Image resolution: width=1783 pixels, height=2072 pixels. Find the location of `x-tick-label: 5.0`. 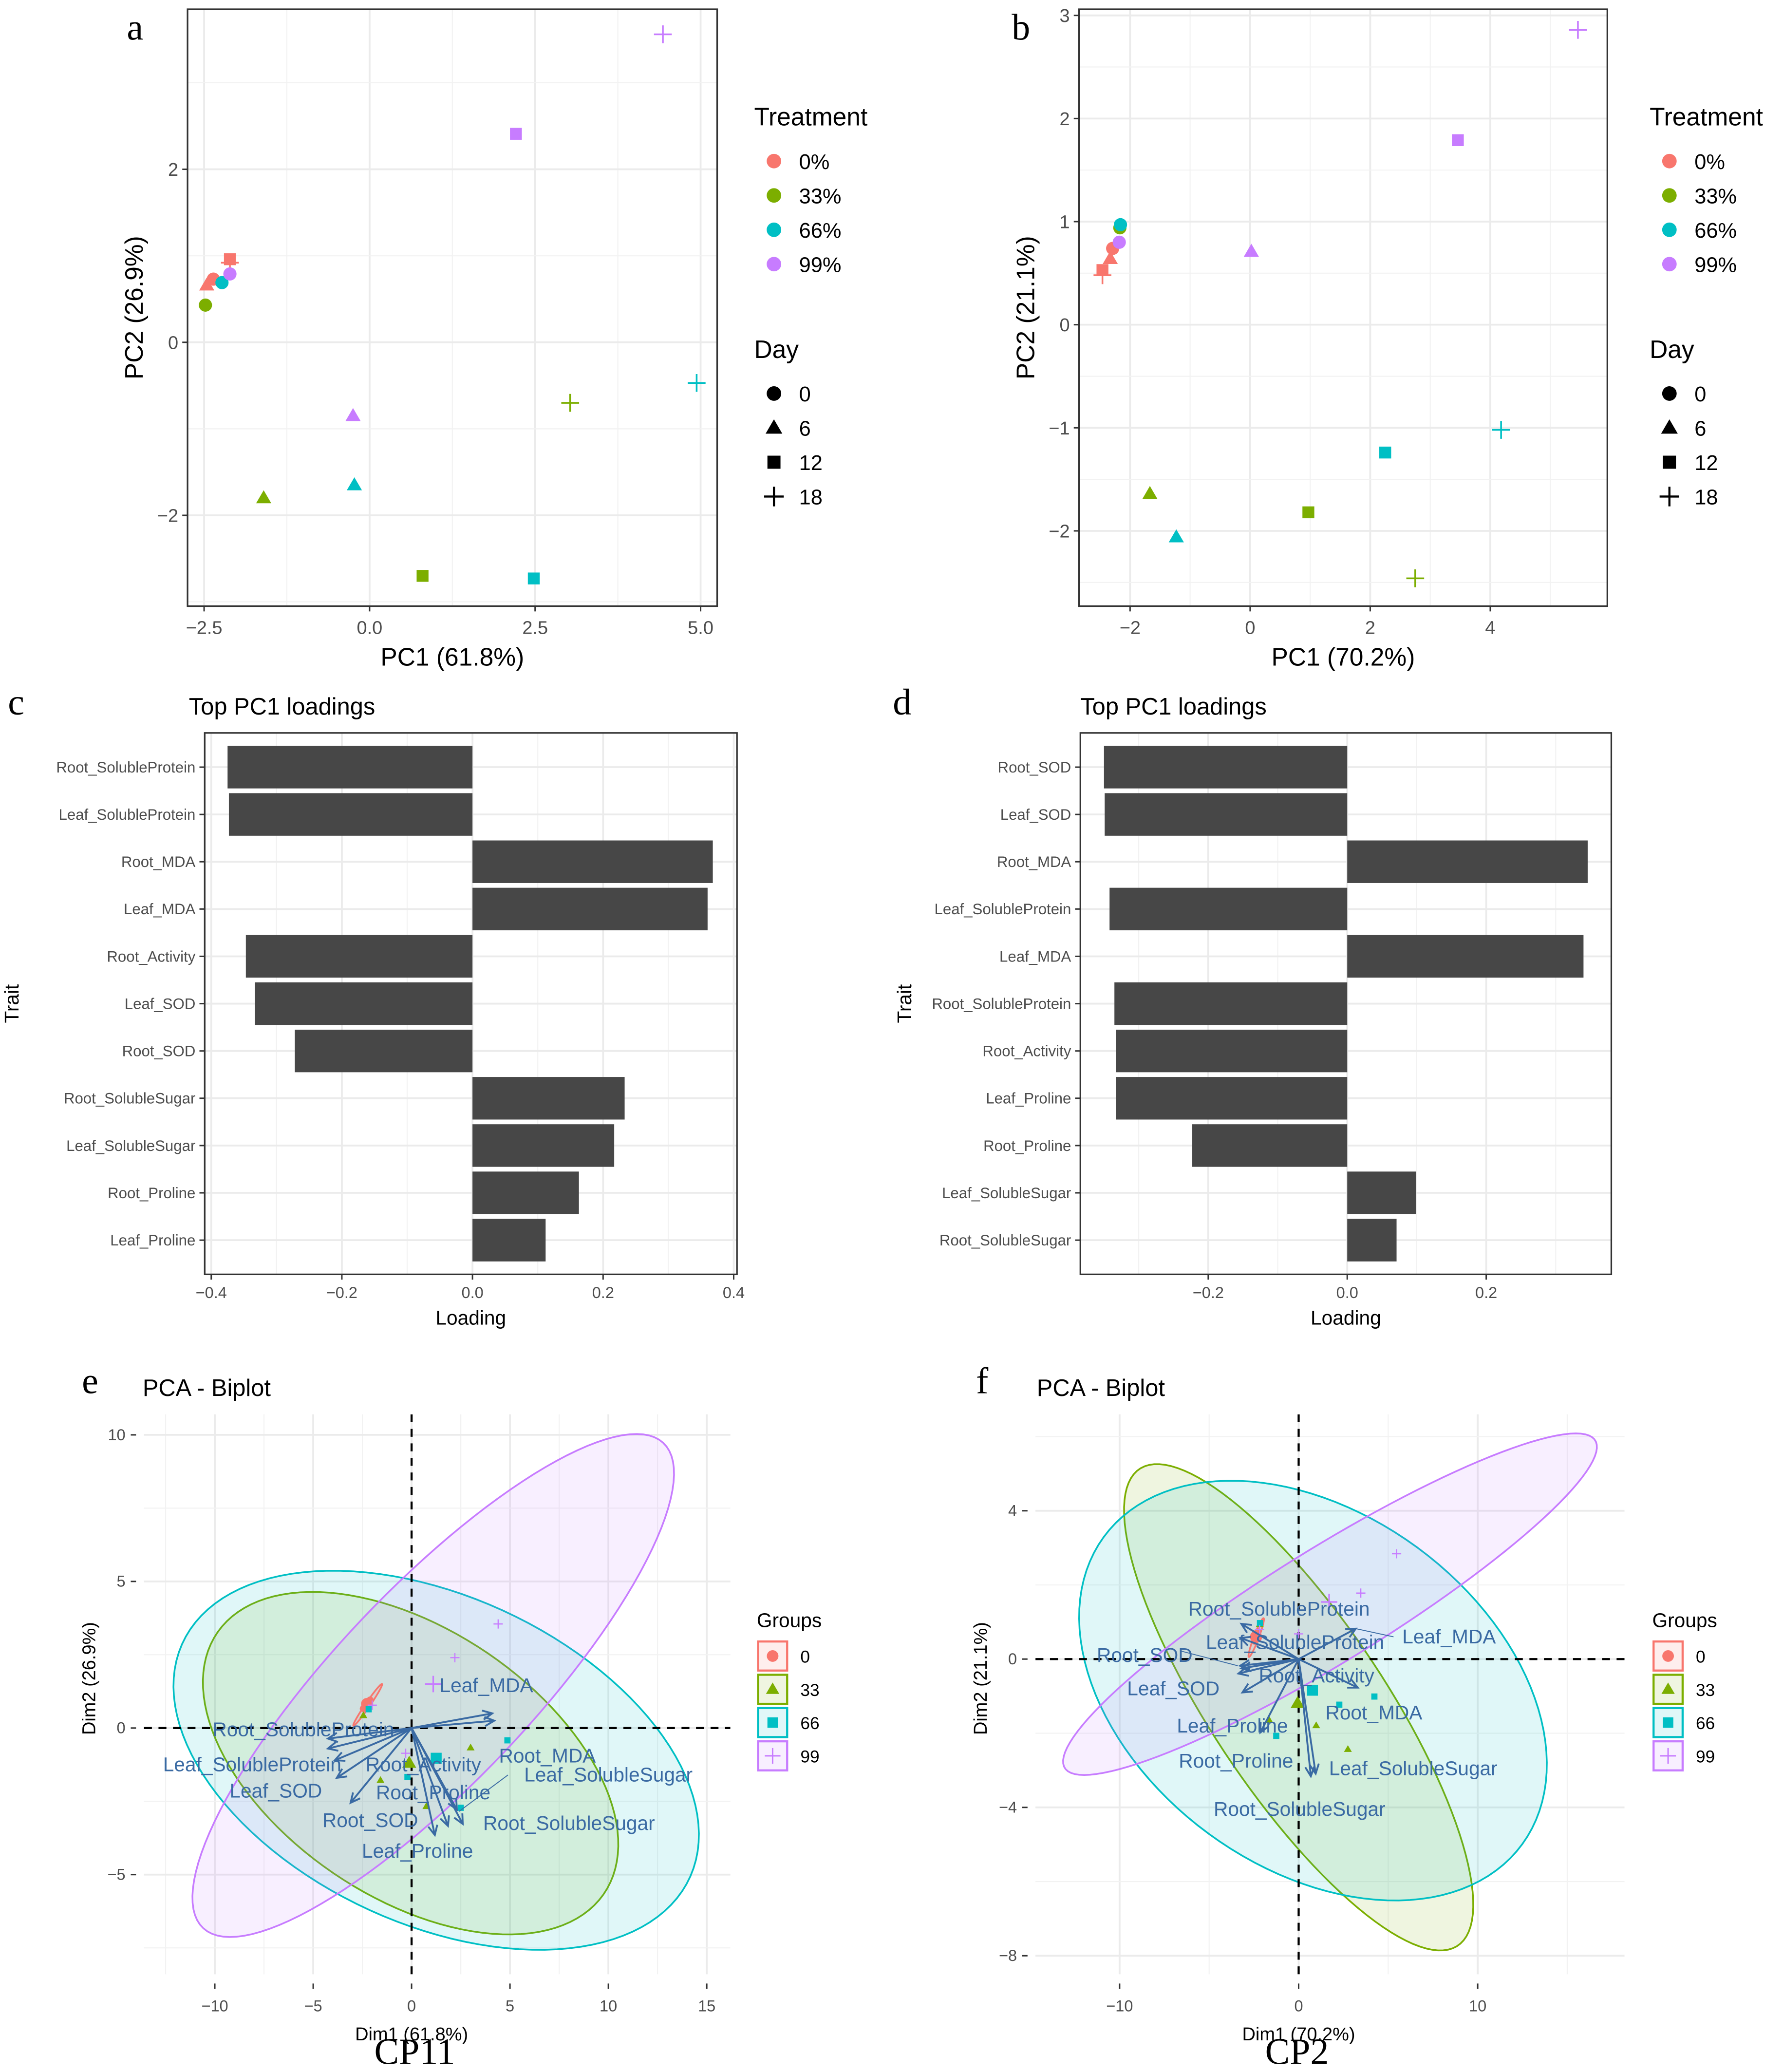

x-tick-label: 5.0 is located at coordinates (700, 628).